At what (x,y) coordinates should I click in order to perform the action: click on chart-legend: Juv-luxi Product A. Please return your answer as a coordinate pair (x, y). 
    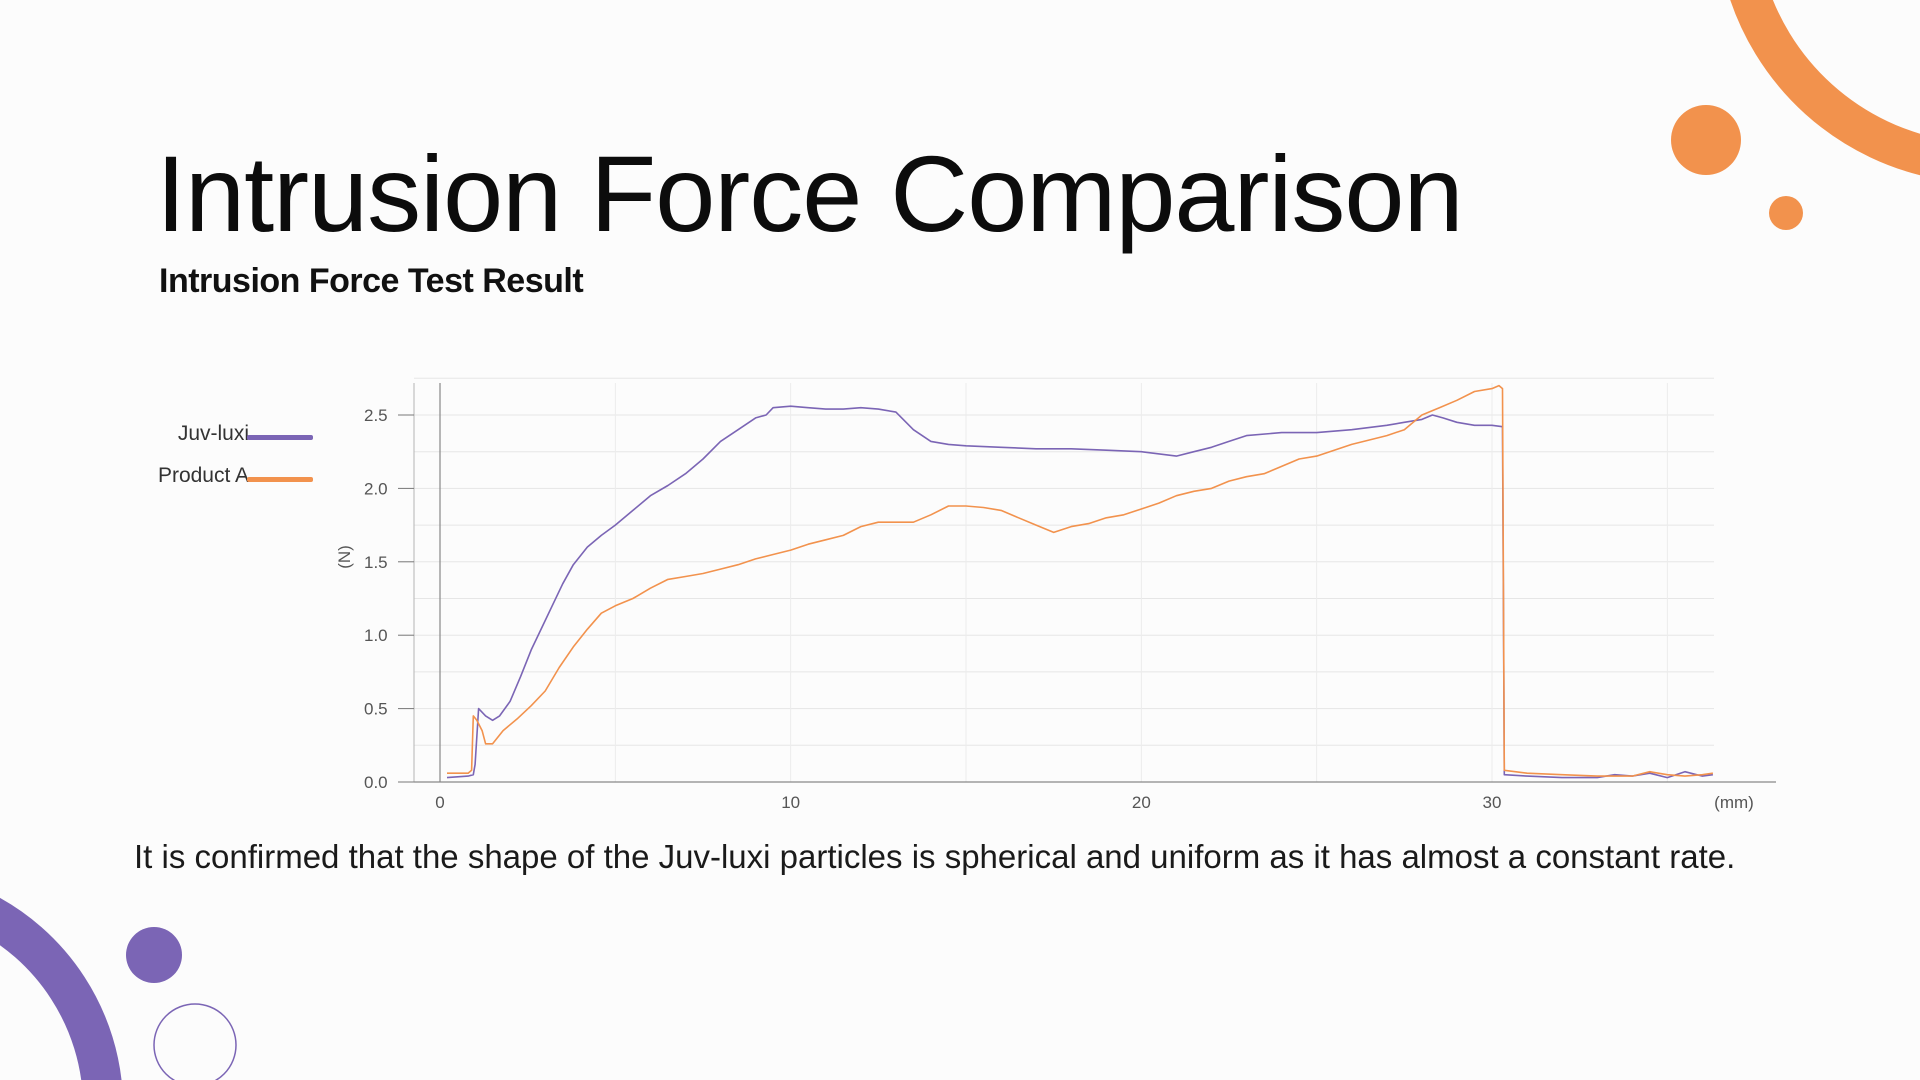
    Looking at the image, I should click on (215, 460).